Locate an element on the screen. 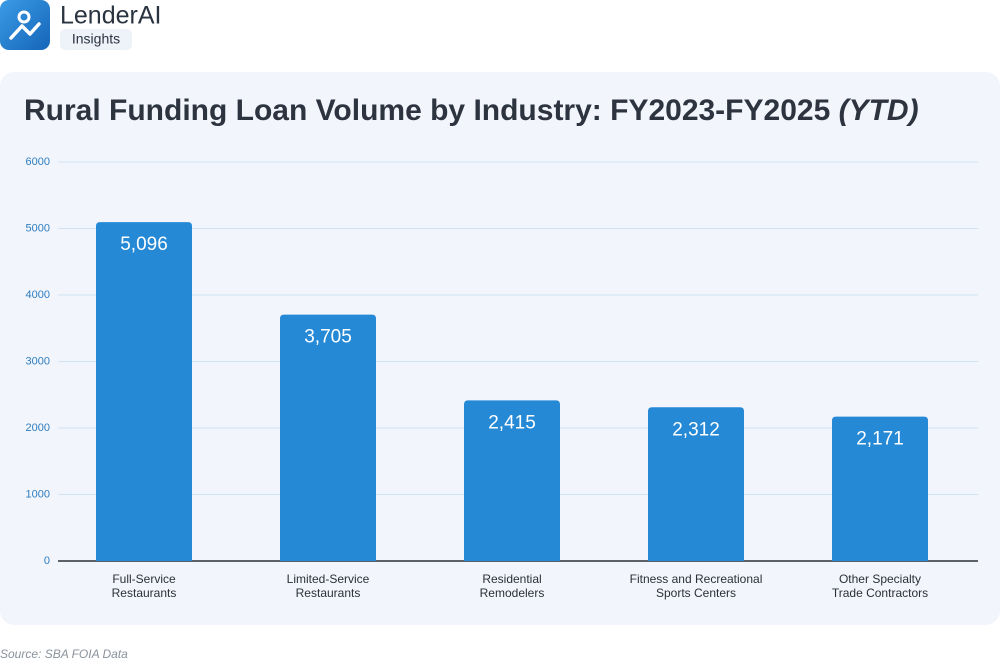 The image size is (1000, 664). y-tick-label: 3000 is located at coordinates (38, 361).